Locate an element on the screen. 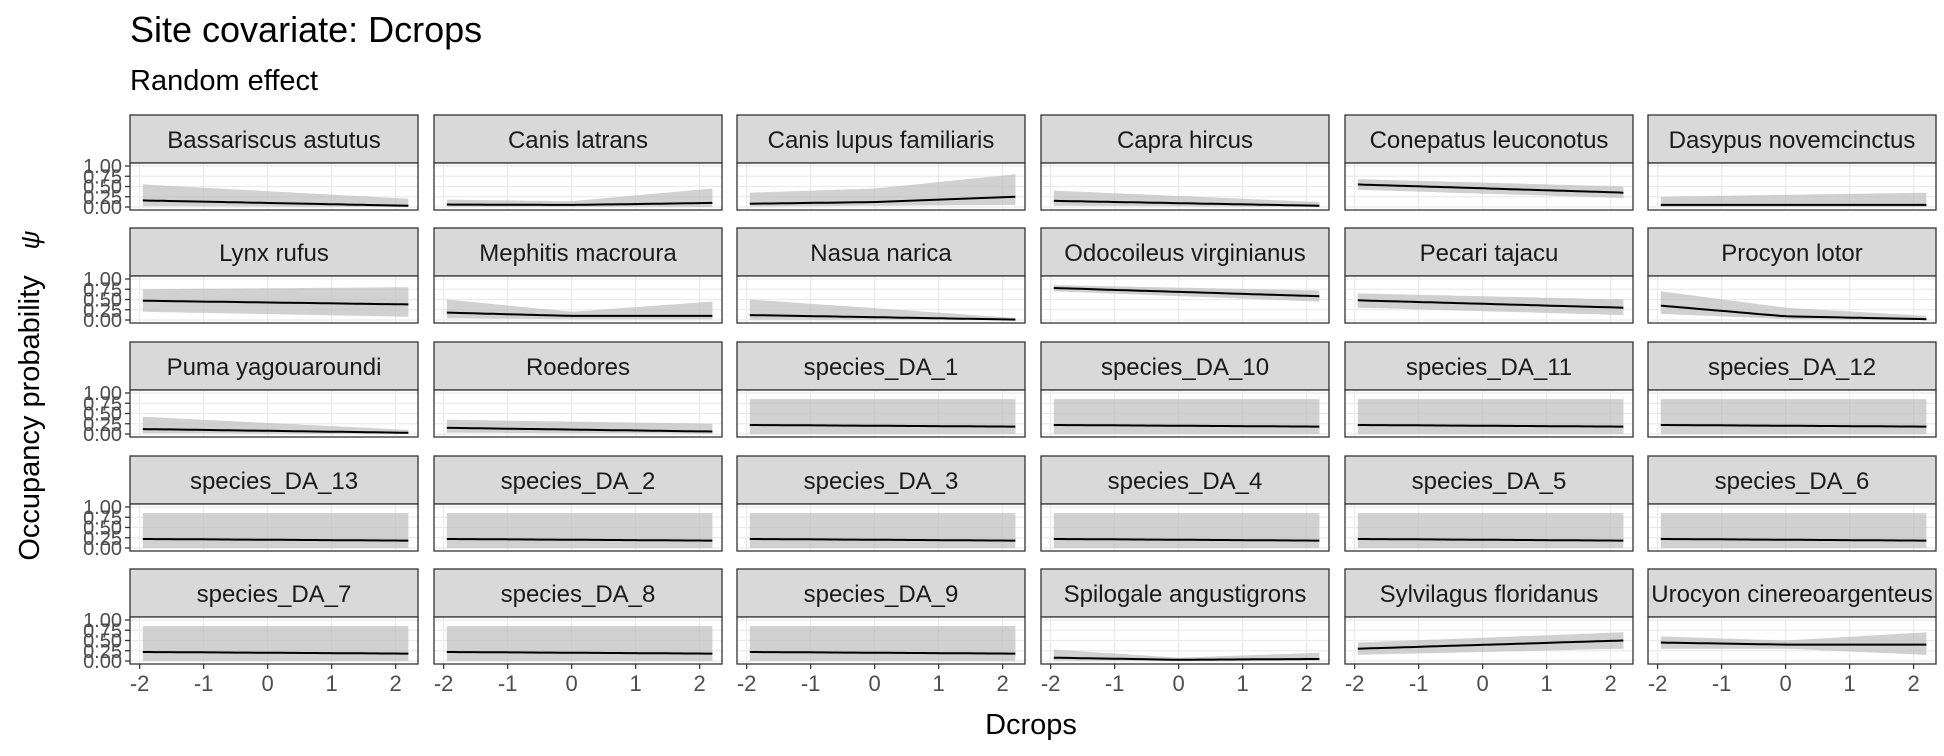  facet-strip-label: Canis lupus familiaris is located at coordinates (881, 140).